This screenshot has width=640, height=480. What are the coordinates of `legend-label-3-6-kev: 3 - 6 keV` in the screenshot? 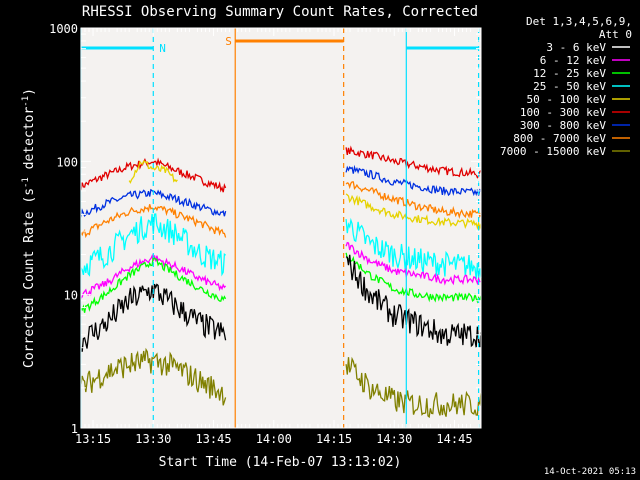 It's located at (576, 47).